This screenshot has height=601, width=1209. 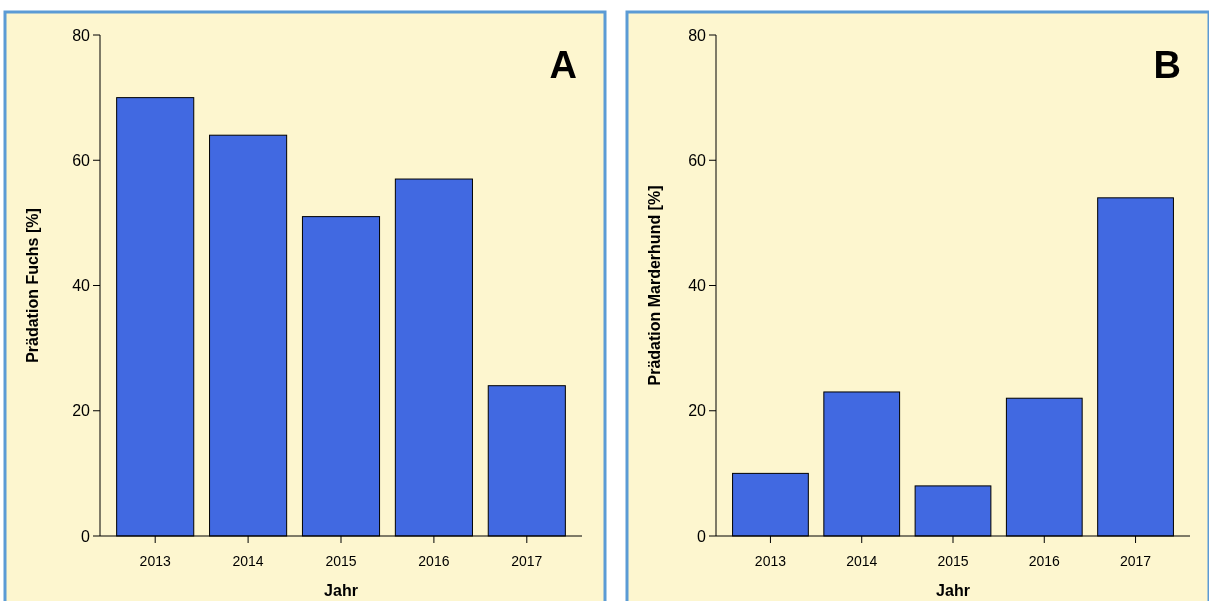 I want to click on chart-title: B, so click(x=1167, y=65).